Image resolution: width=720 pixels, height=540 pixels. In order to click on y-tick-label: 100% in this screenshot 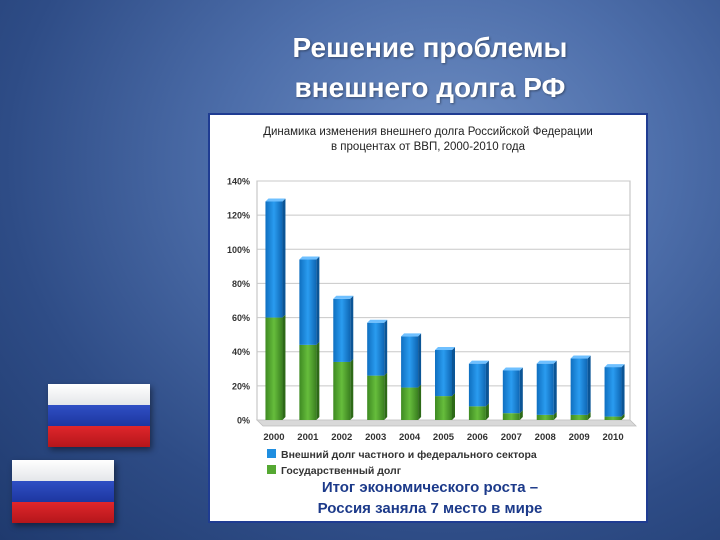, I will do `click(238, 250)`.